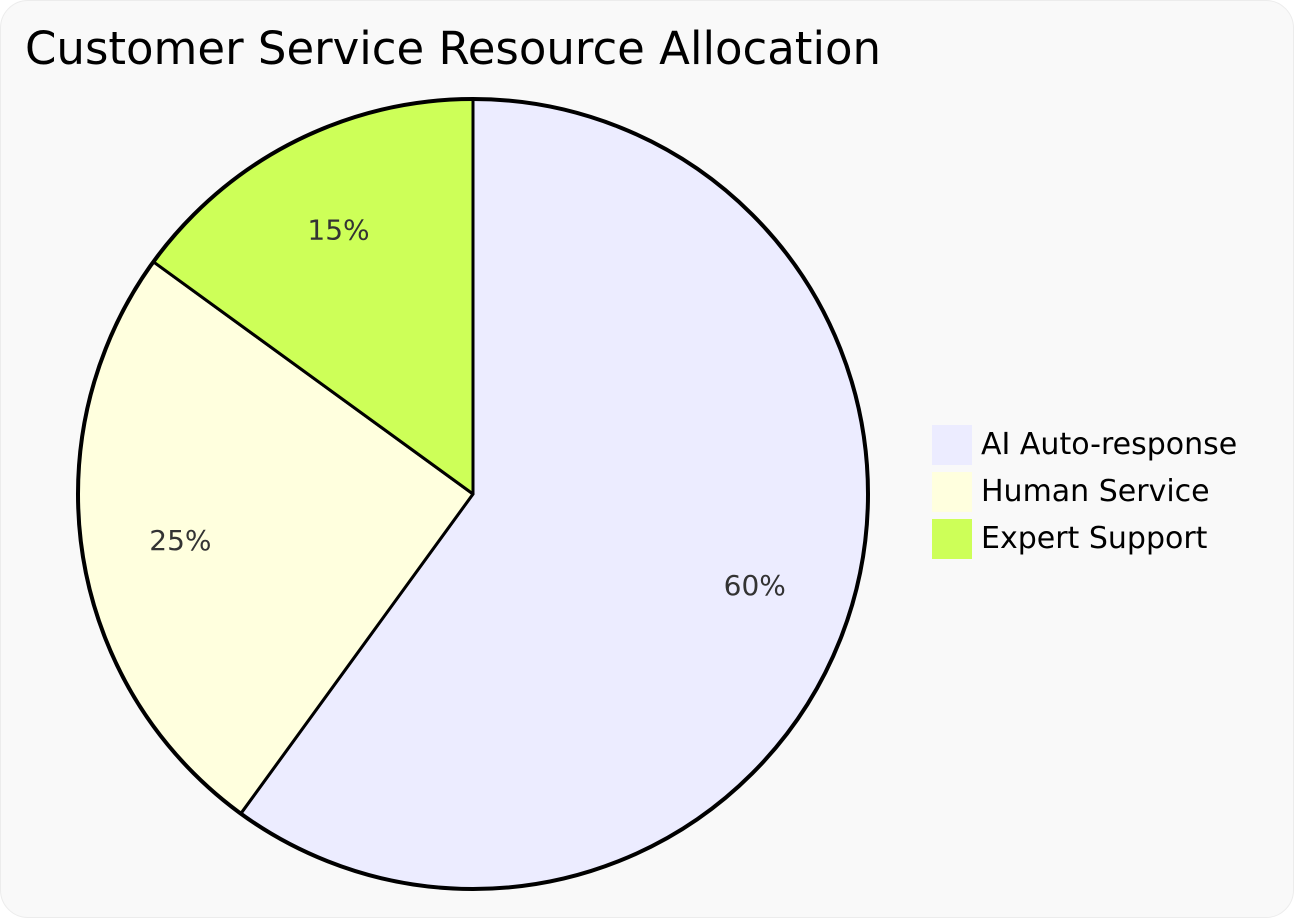 This screenshot has width=1294, height=918. I want to click on slice-label-2: 15%, so click(338, 230).